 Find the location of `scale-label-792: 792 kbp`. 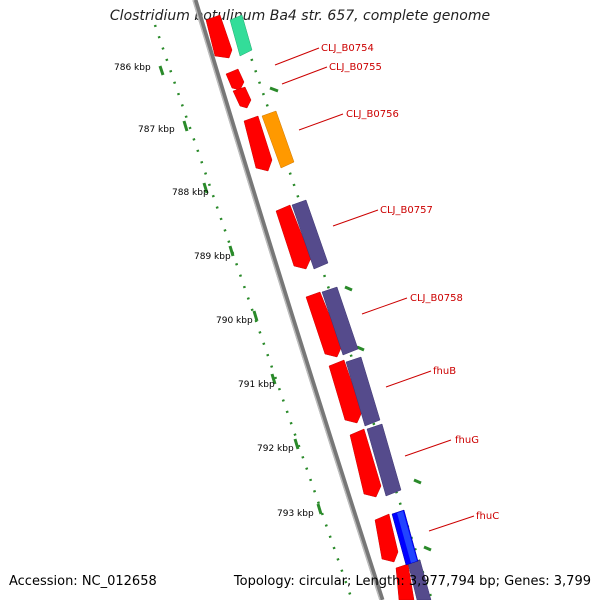

scale-label-792: 792 kbp is located at coordinates (275, 449).